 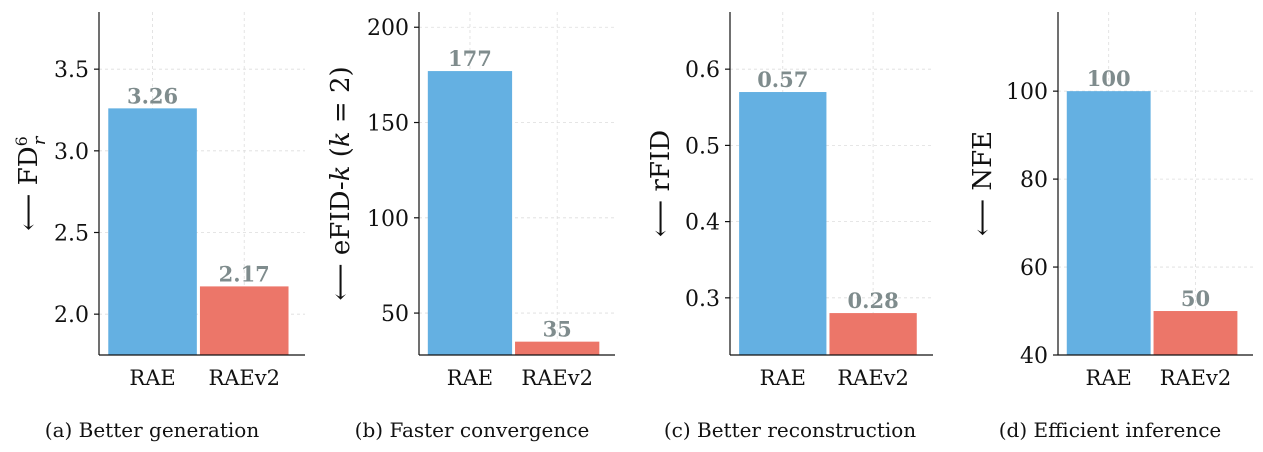 I want to click on y-tick-label: 0.3, so click(x=702, y=299).